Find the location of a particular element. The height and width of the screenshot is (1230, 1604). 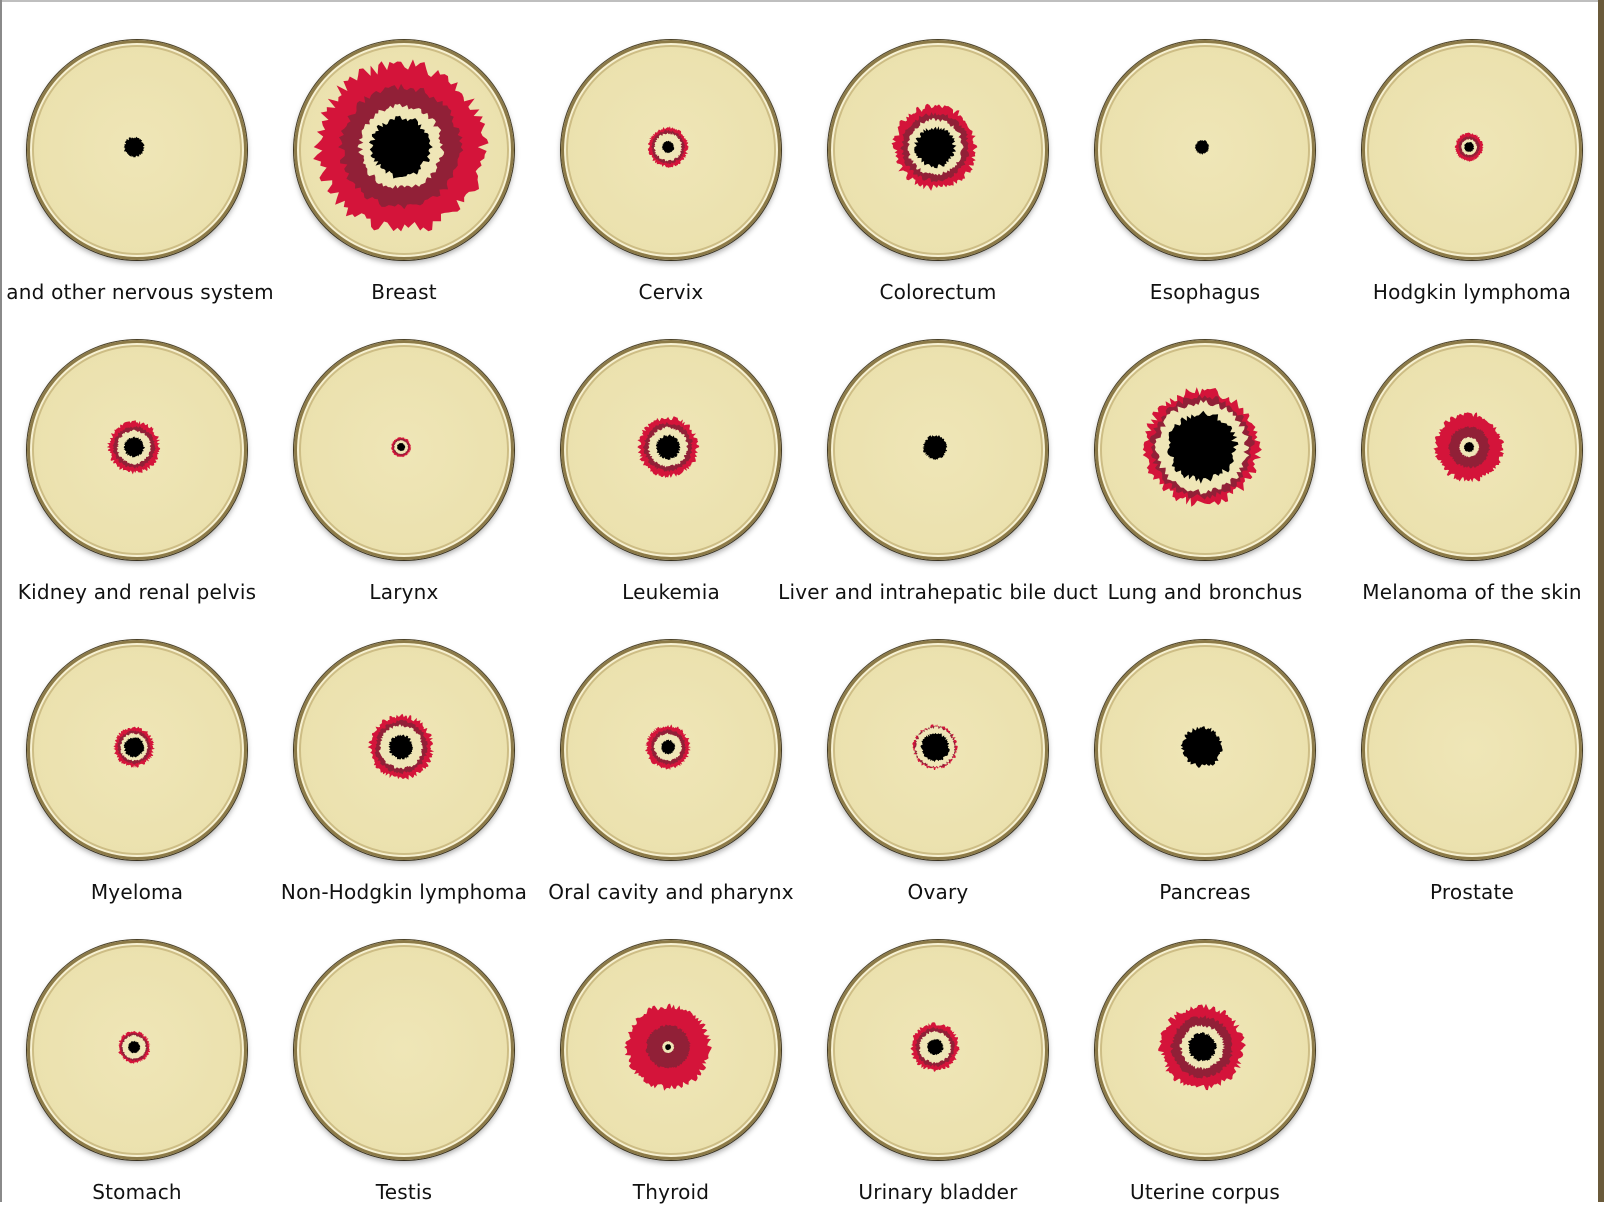

dish-cell: Cervix is located at coordinates (671, 185).